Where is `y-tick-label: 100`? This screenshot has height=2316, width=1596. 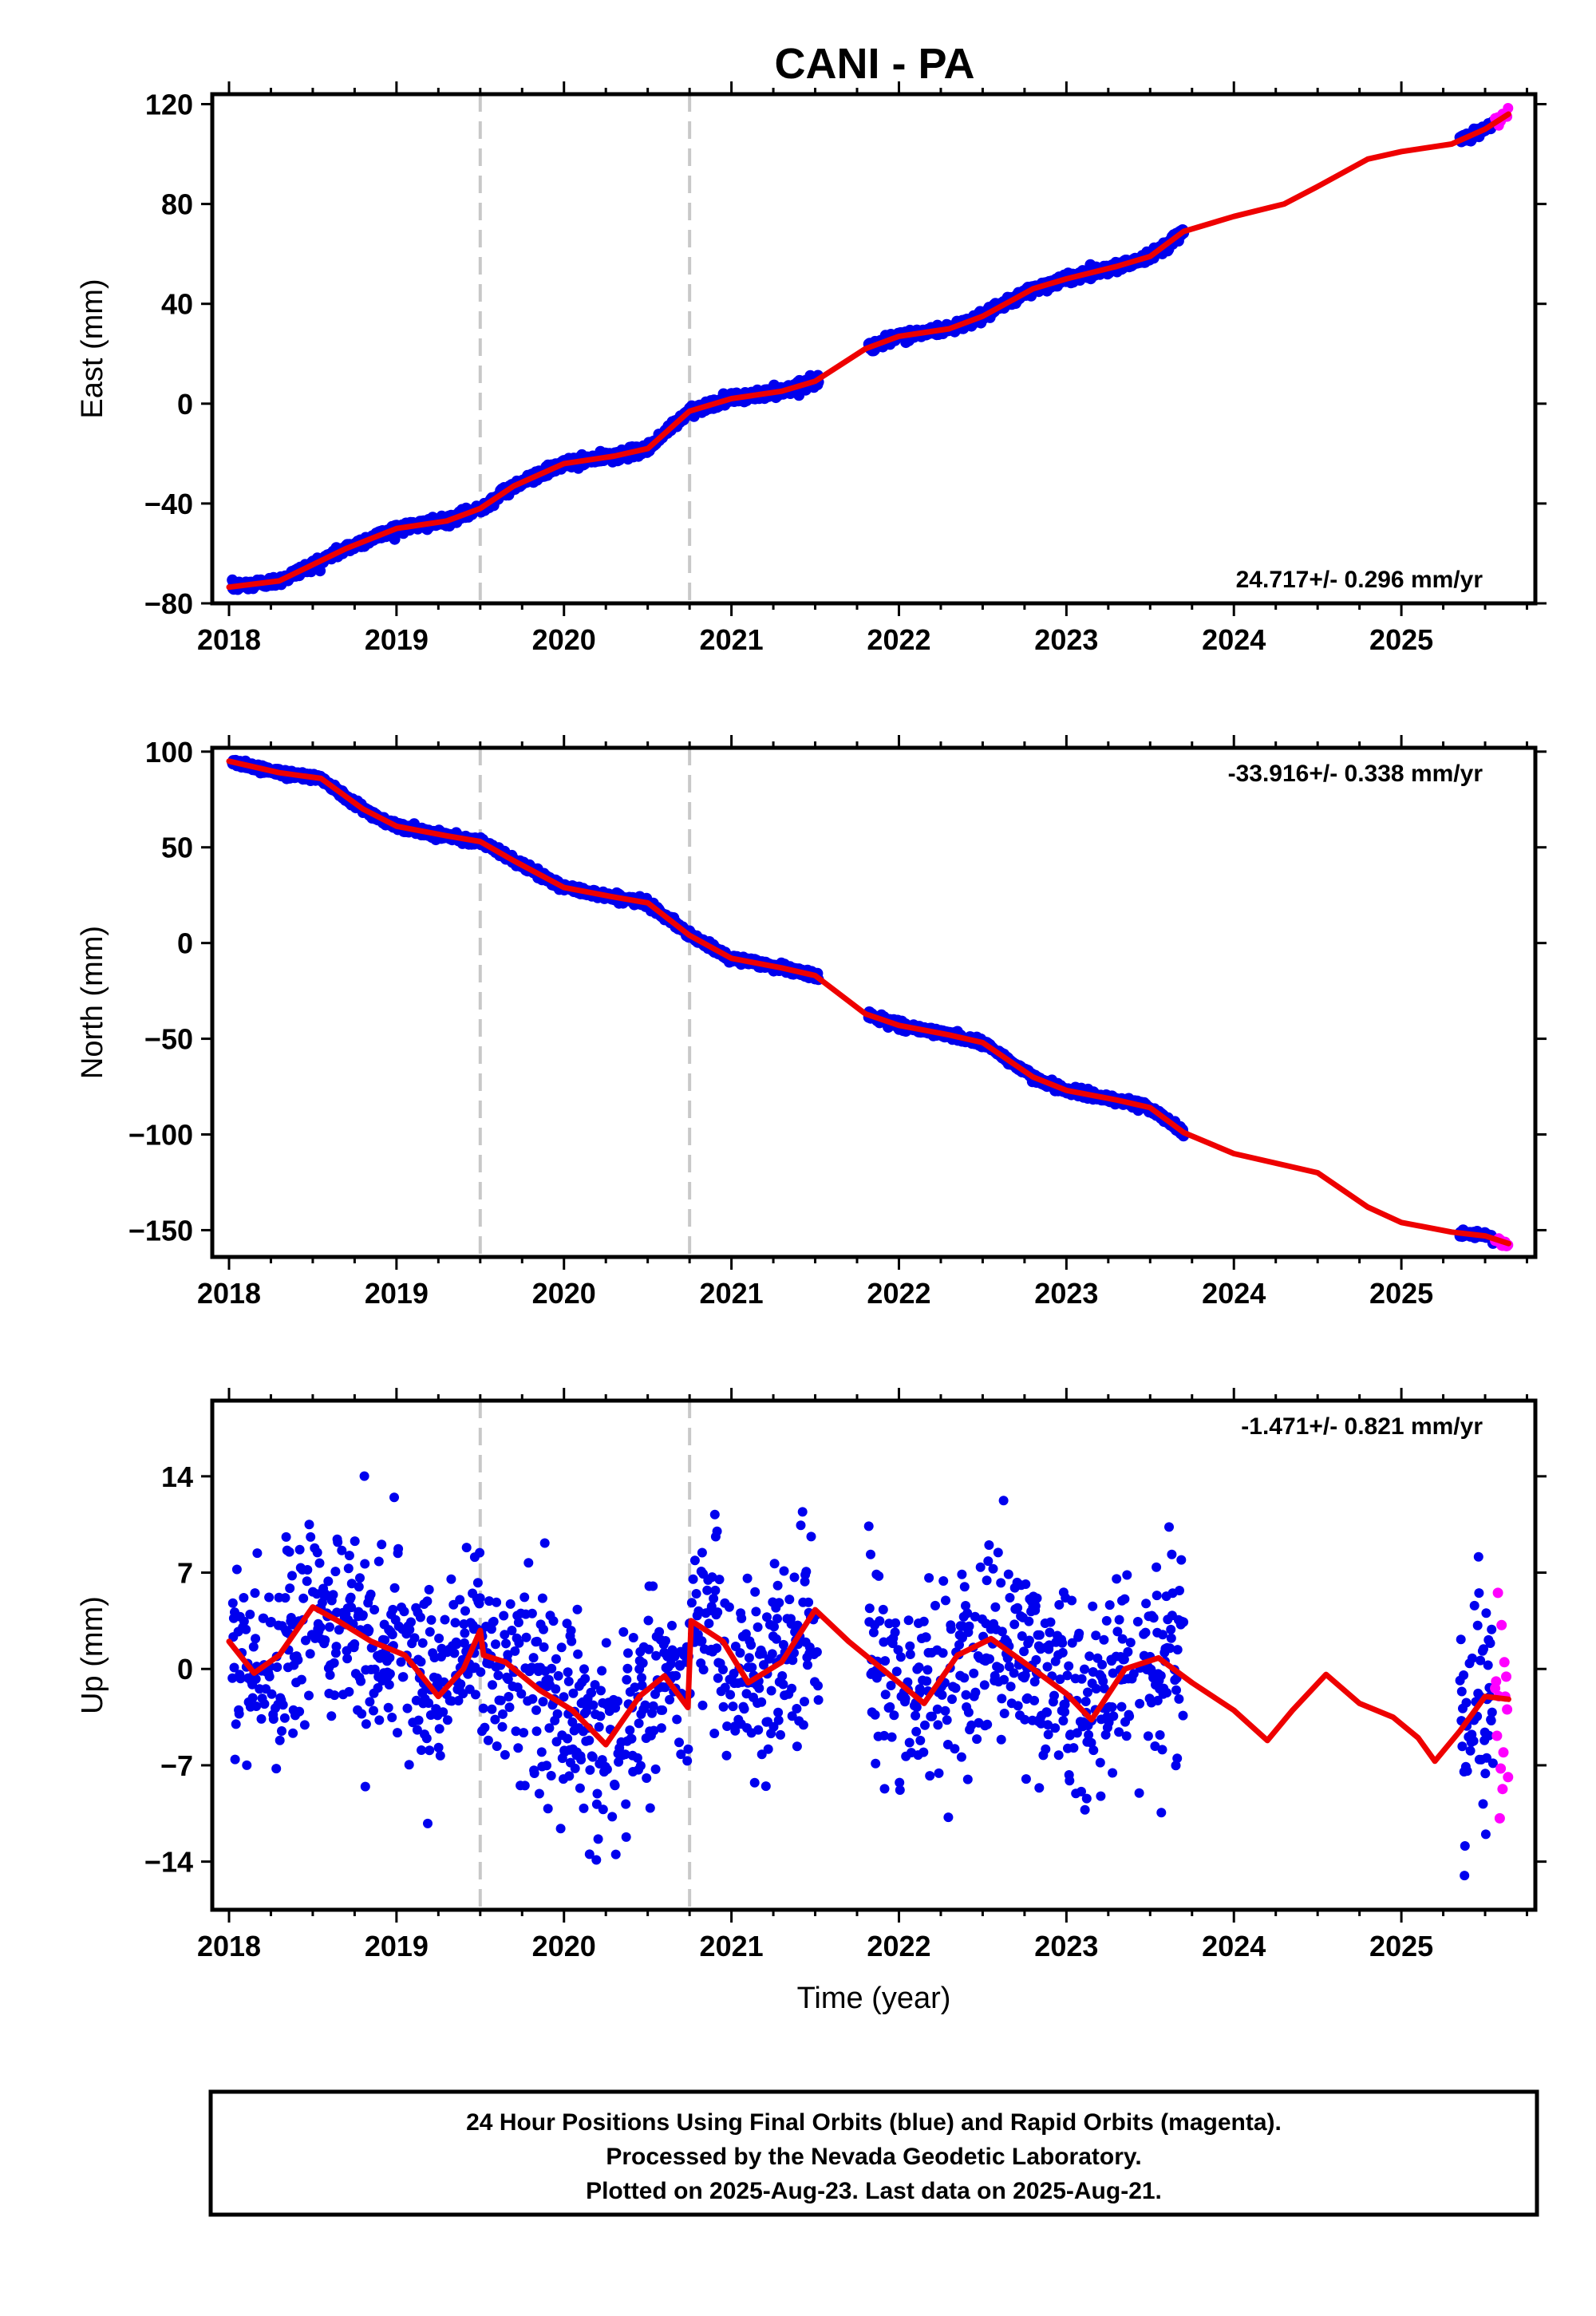 y-tick-label: 100 is located at coordinates (169, 752).